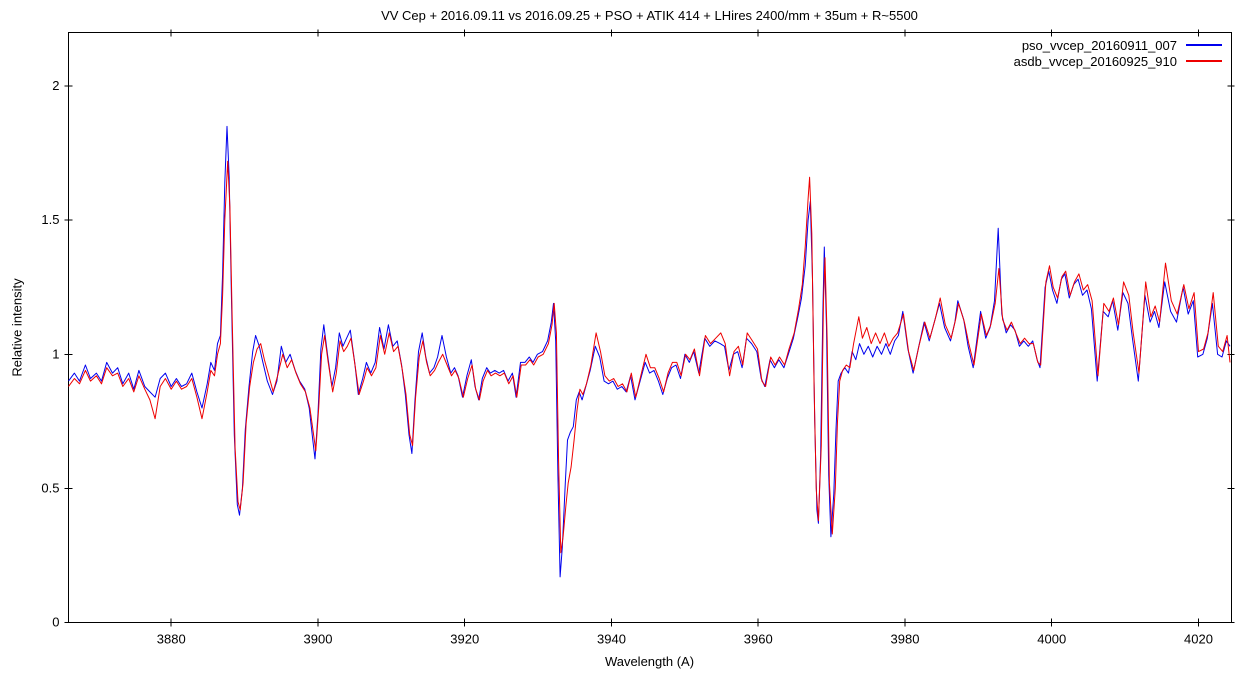  I want to click on y-tick-label: 0.5, so click(50, 487).